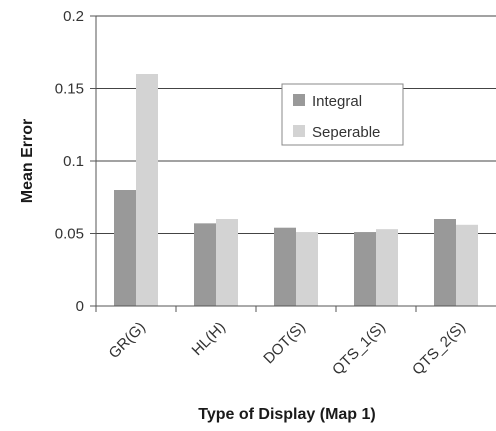  What do you see at coordinates (346, 132) in the screenshot?
I see `legend-label-seperable: Seperable` at bounding box center [346, 132].